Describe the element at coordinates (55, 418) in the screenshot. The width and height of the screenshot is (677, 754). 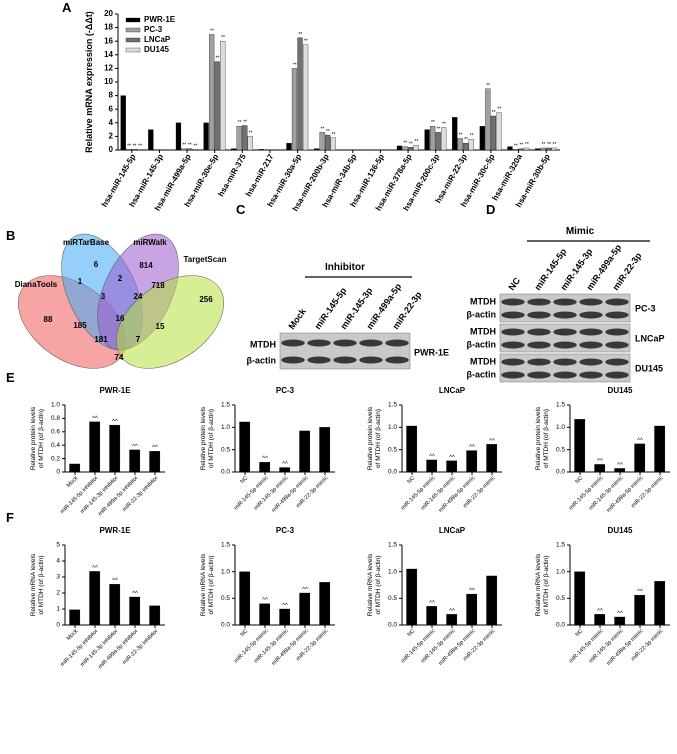
I see `y-tick-label: 0.8` at that location.